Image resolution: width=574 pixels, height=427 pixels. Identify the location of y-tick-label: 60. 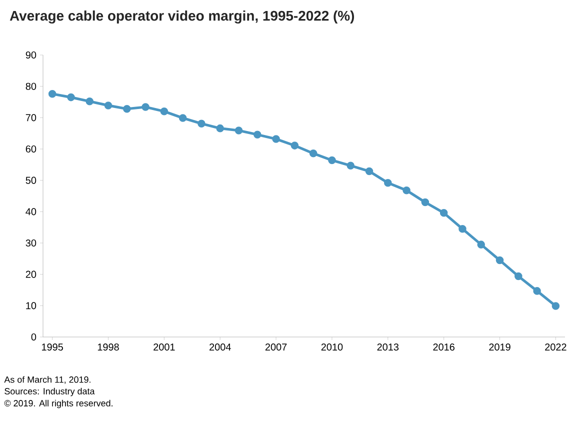
(31, 149).